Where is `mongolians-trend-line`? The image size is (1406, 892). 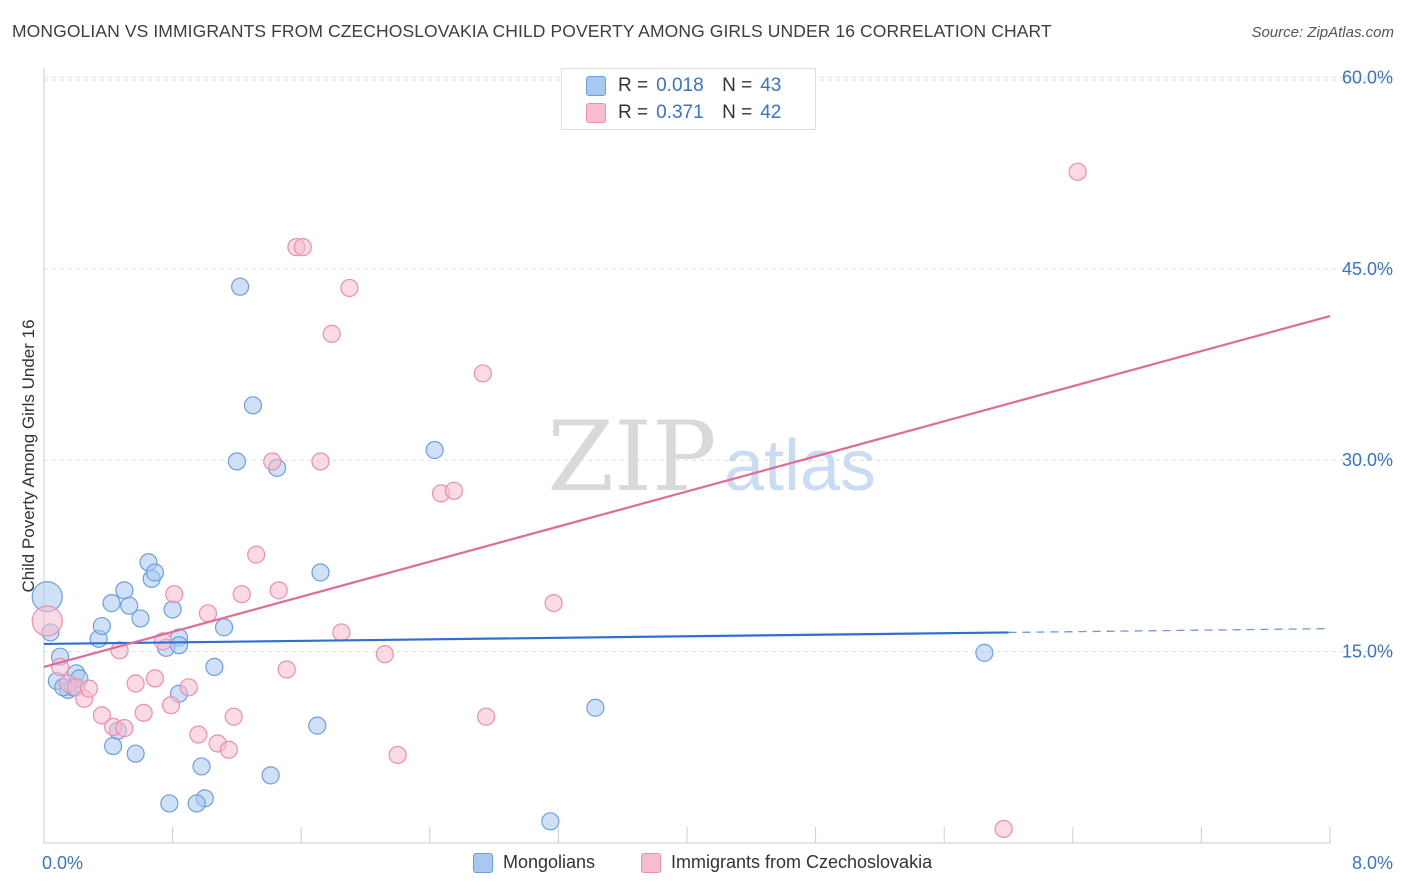
mongolians-trend-line is located at coordinates (526, 638).